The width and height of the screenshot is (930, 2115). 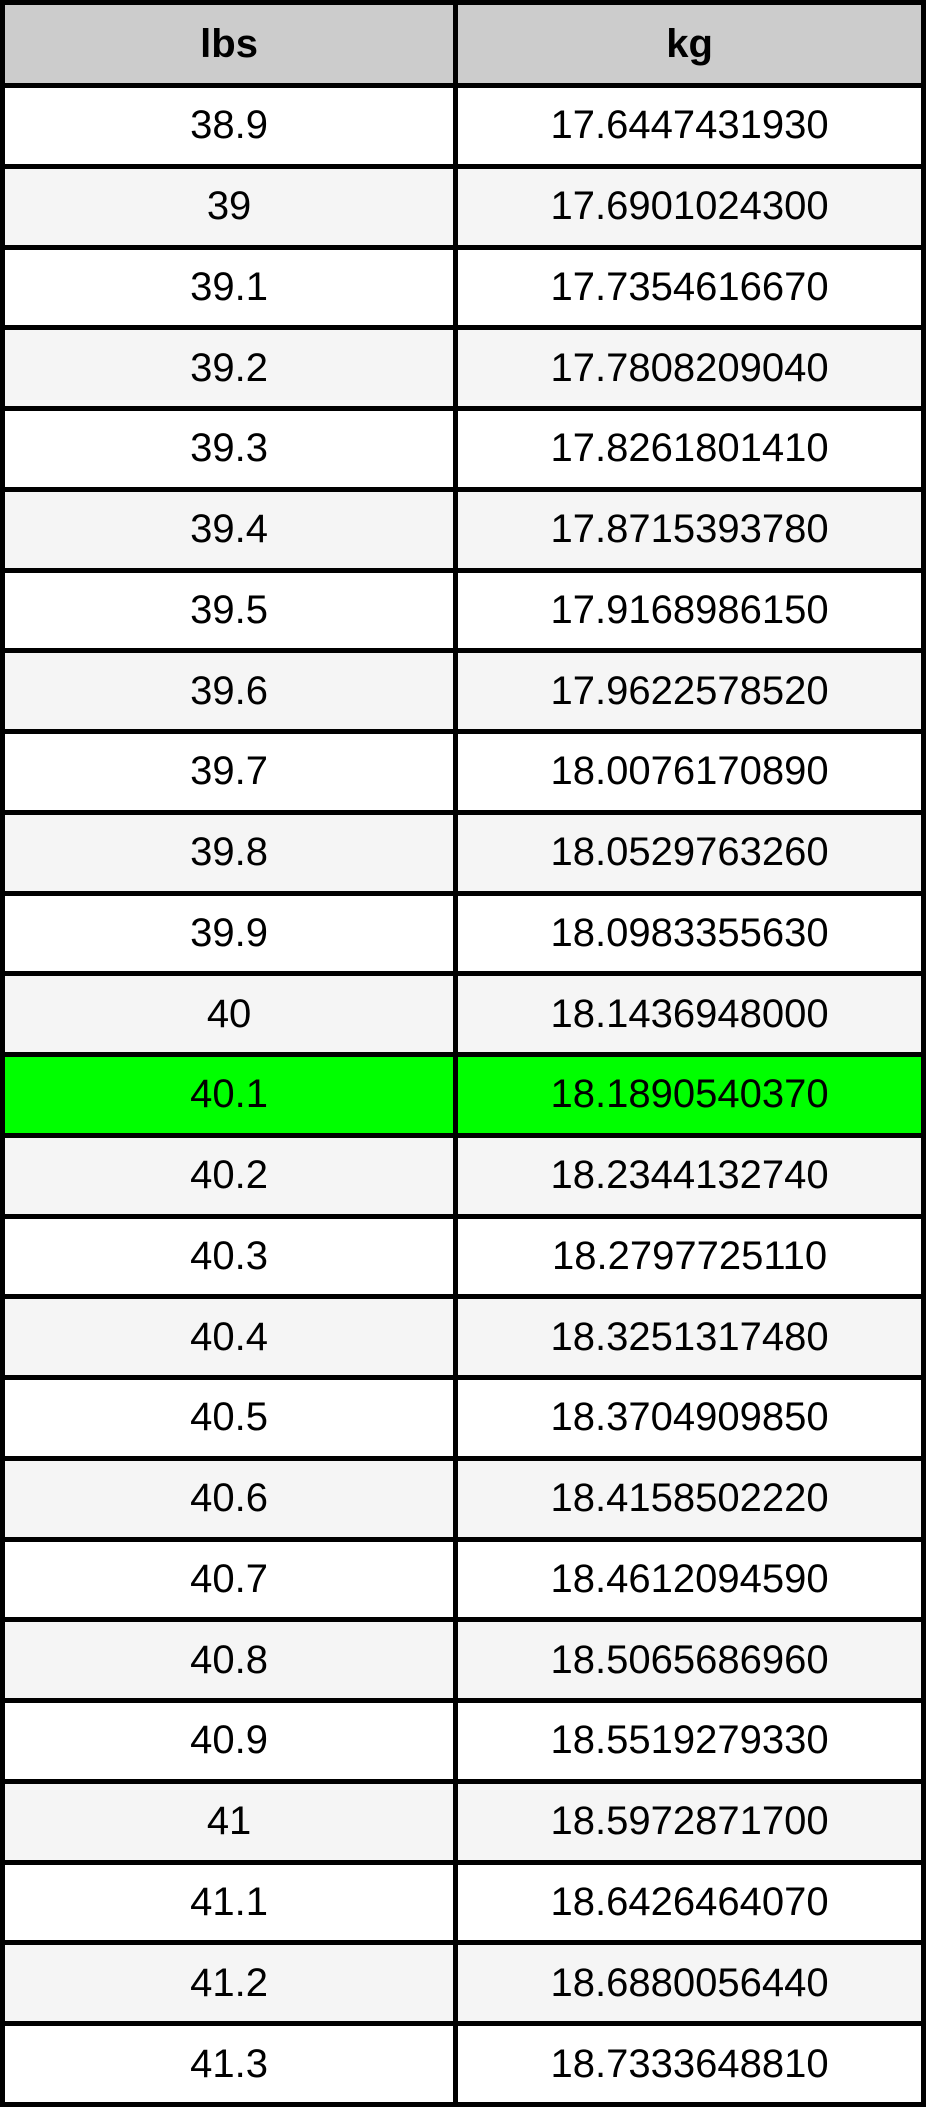 I want to click on table-row: 41.1 18.6426464070, so click(x=463, y=1902).